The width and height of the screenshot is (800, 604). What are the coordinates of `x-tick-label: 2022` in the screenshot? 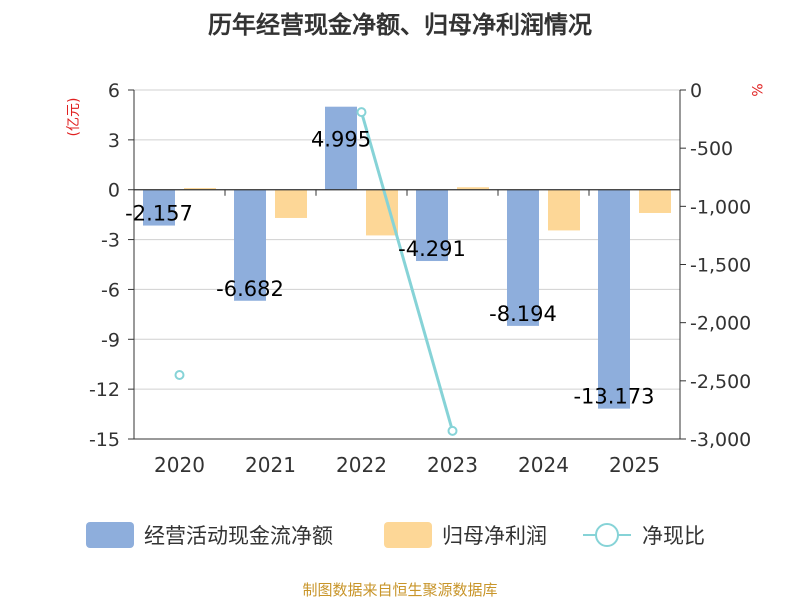 It's located at (361, 465).